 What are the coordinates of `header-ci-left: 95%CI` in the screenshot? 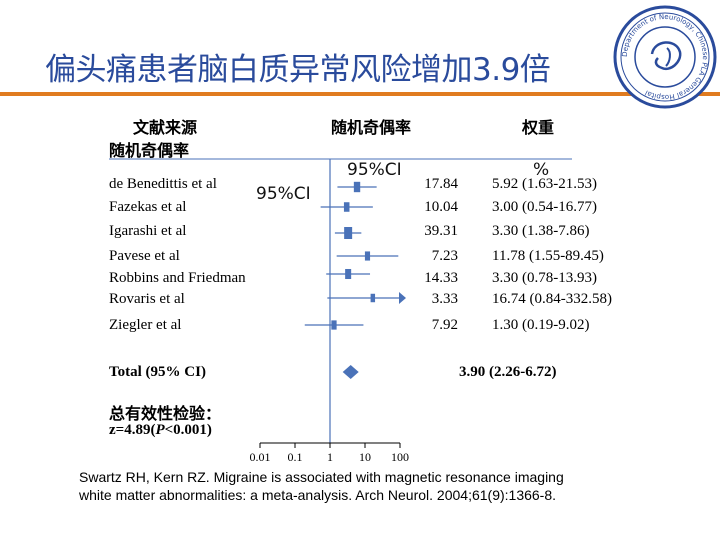 It's located at (283, 194).